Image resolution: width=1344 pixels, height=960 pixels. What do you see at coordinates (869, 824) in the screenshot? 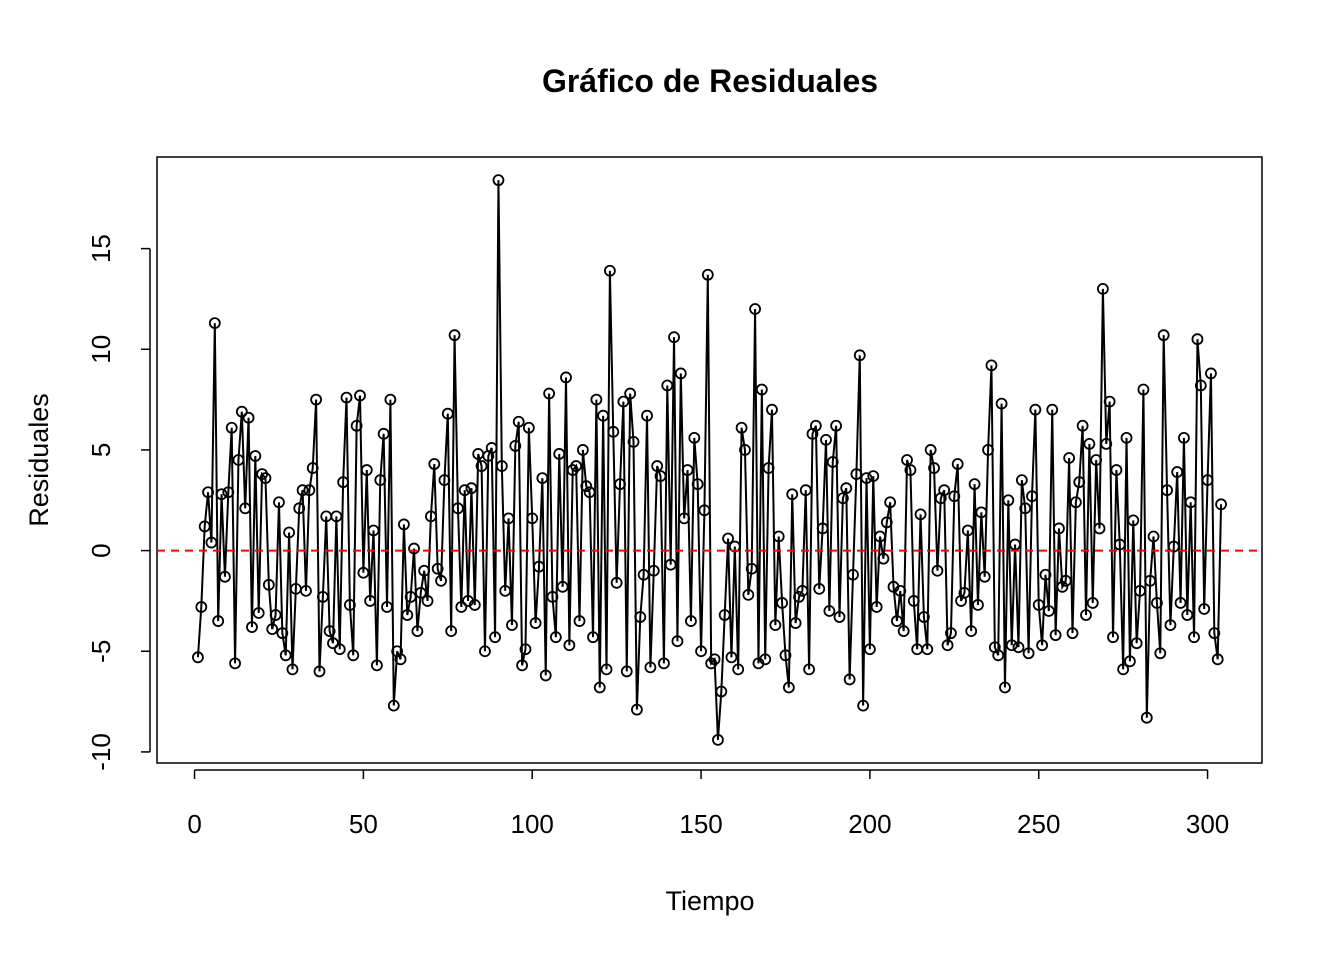
I see `x-tick-label: 200` at bounding box center [869, 824].